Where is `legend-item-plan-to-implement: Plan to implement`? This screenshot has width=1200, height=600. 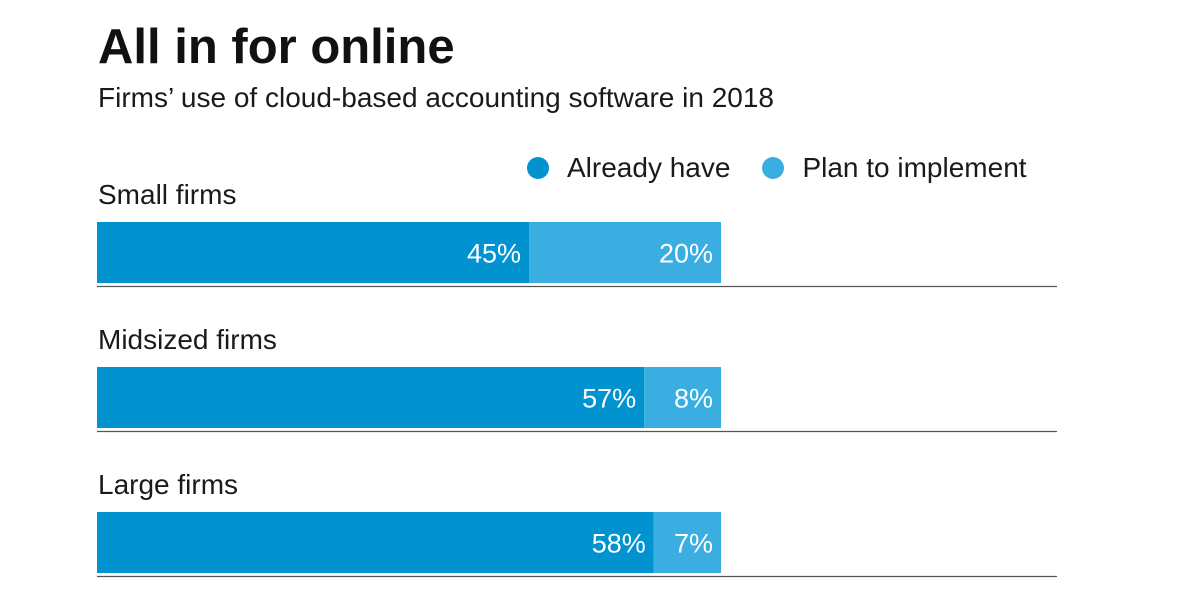
legend-item-plan-to-implement: Plan to implement is located at coordinates (894, 168).